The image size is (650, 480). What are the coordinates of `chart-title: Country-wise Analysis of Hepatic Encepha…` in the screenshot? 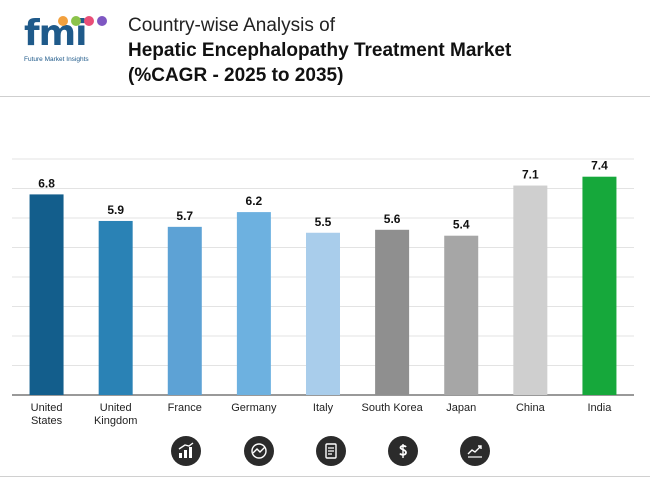 It's located at (319, 51).